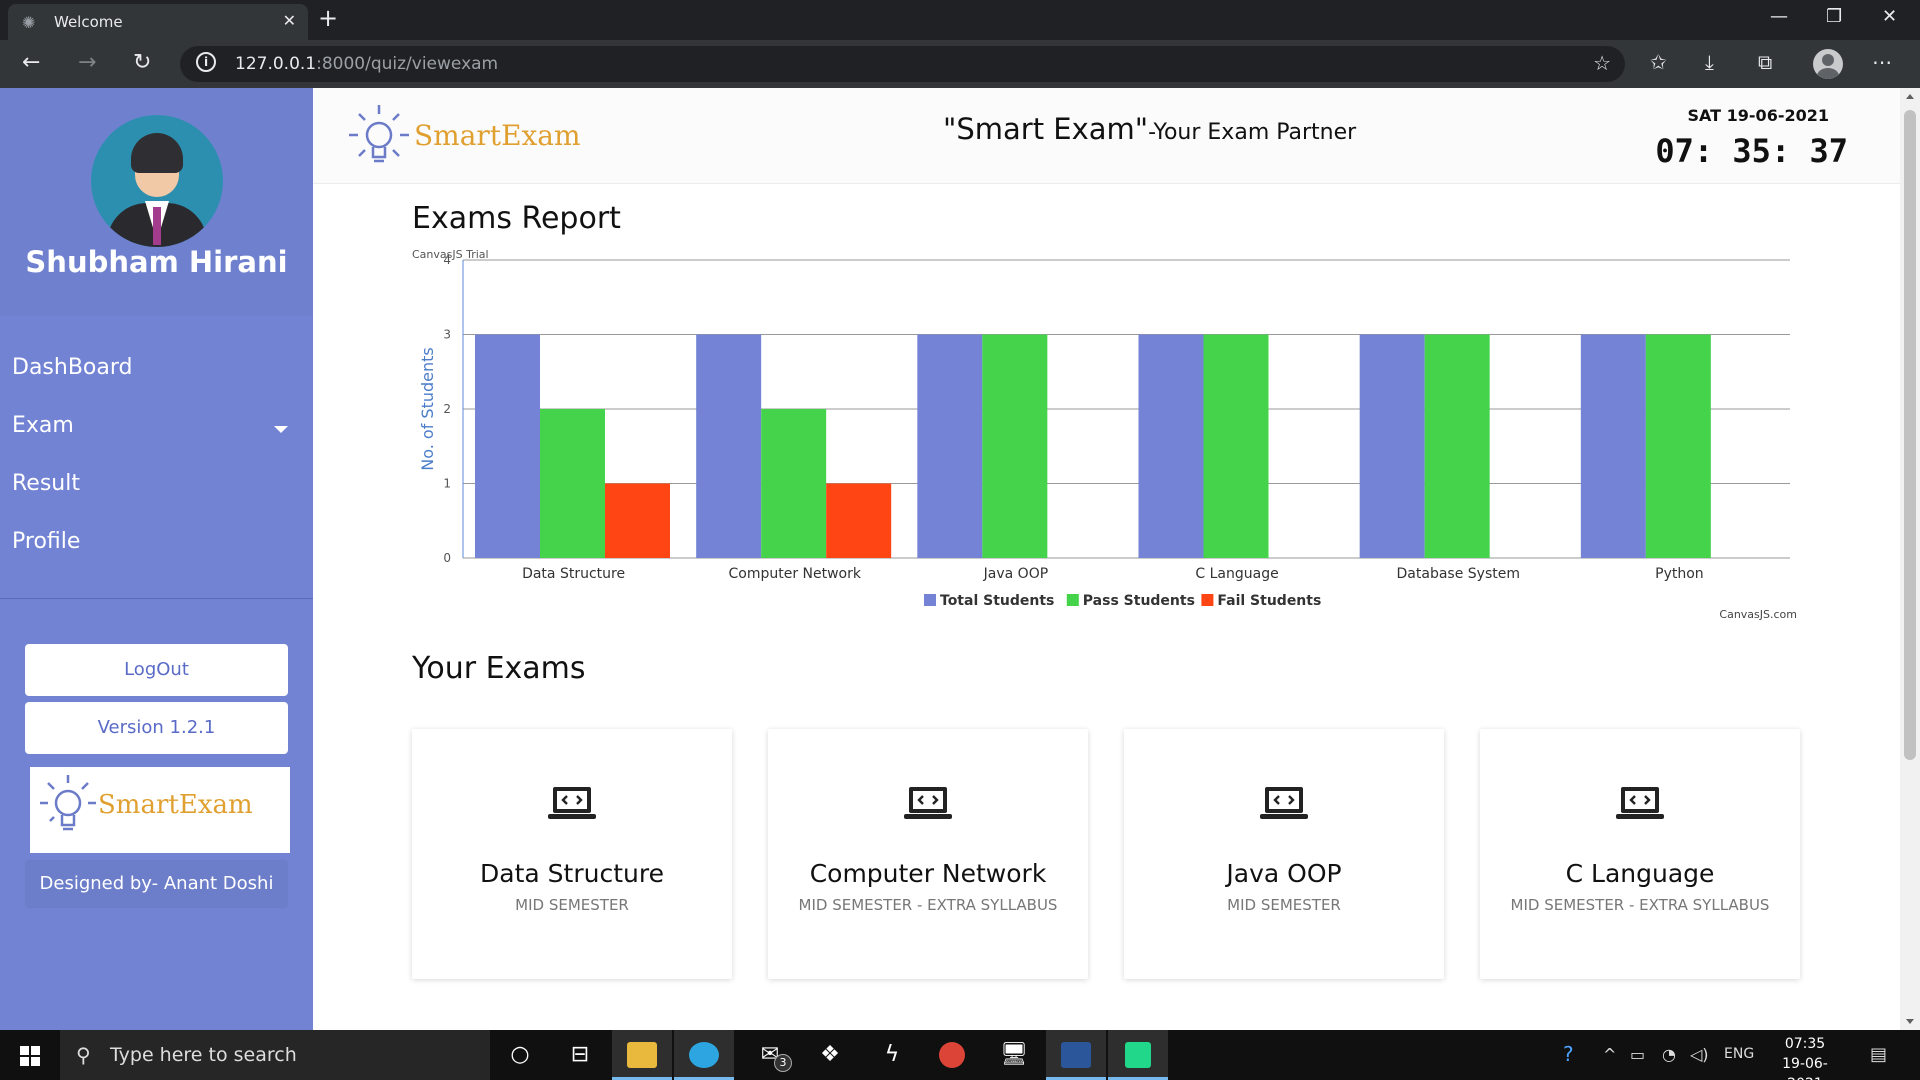  Describe the element at coordinates (1751, 151) in the screenshot. I see `clock-display: 07: 35: 37` at that location.